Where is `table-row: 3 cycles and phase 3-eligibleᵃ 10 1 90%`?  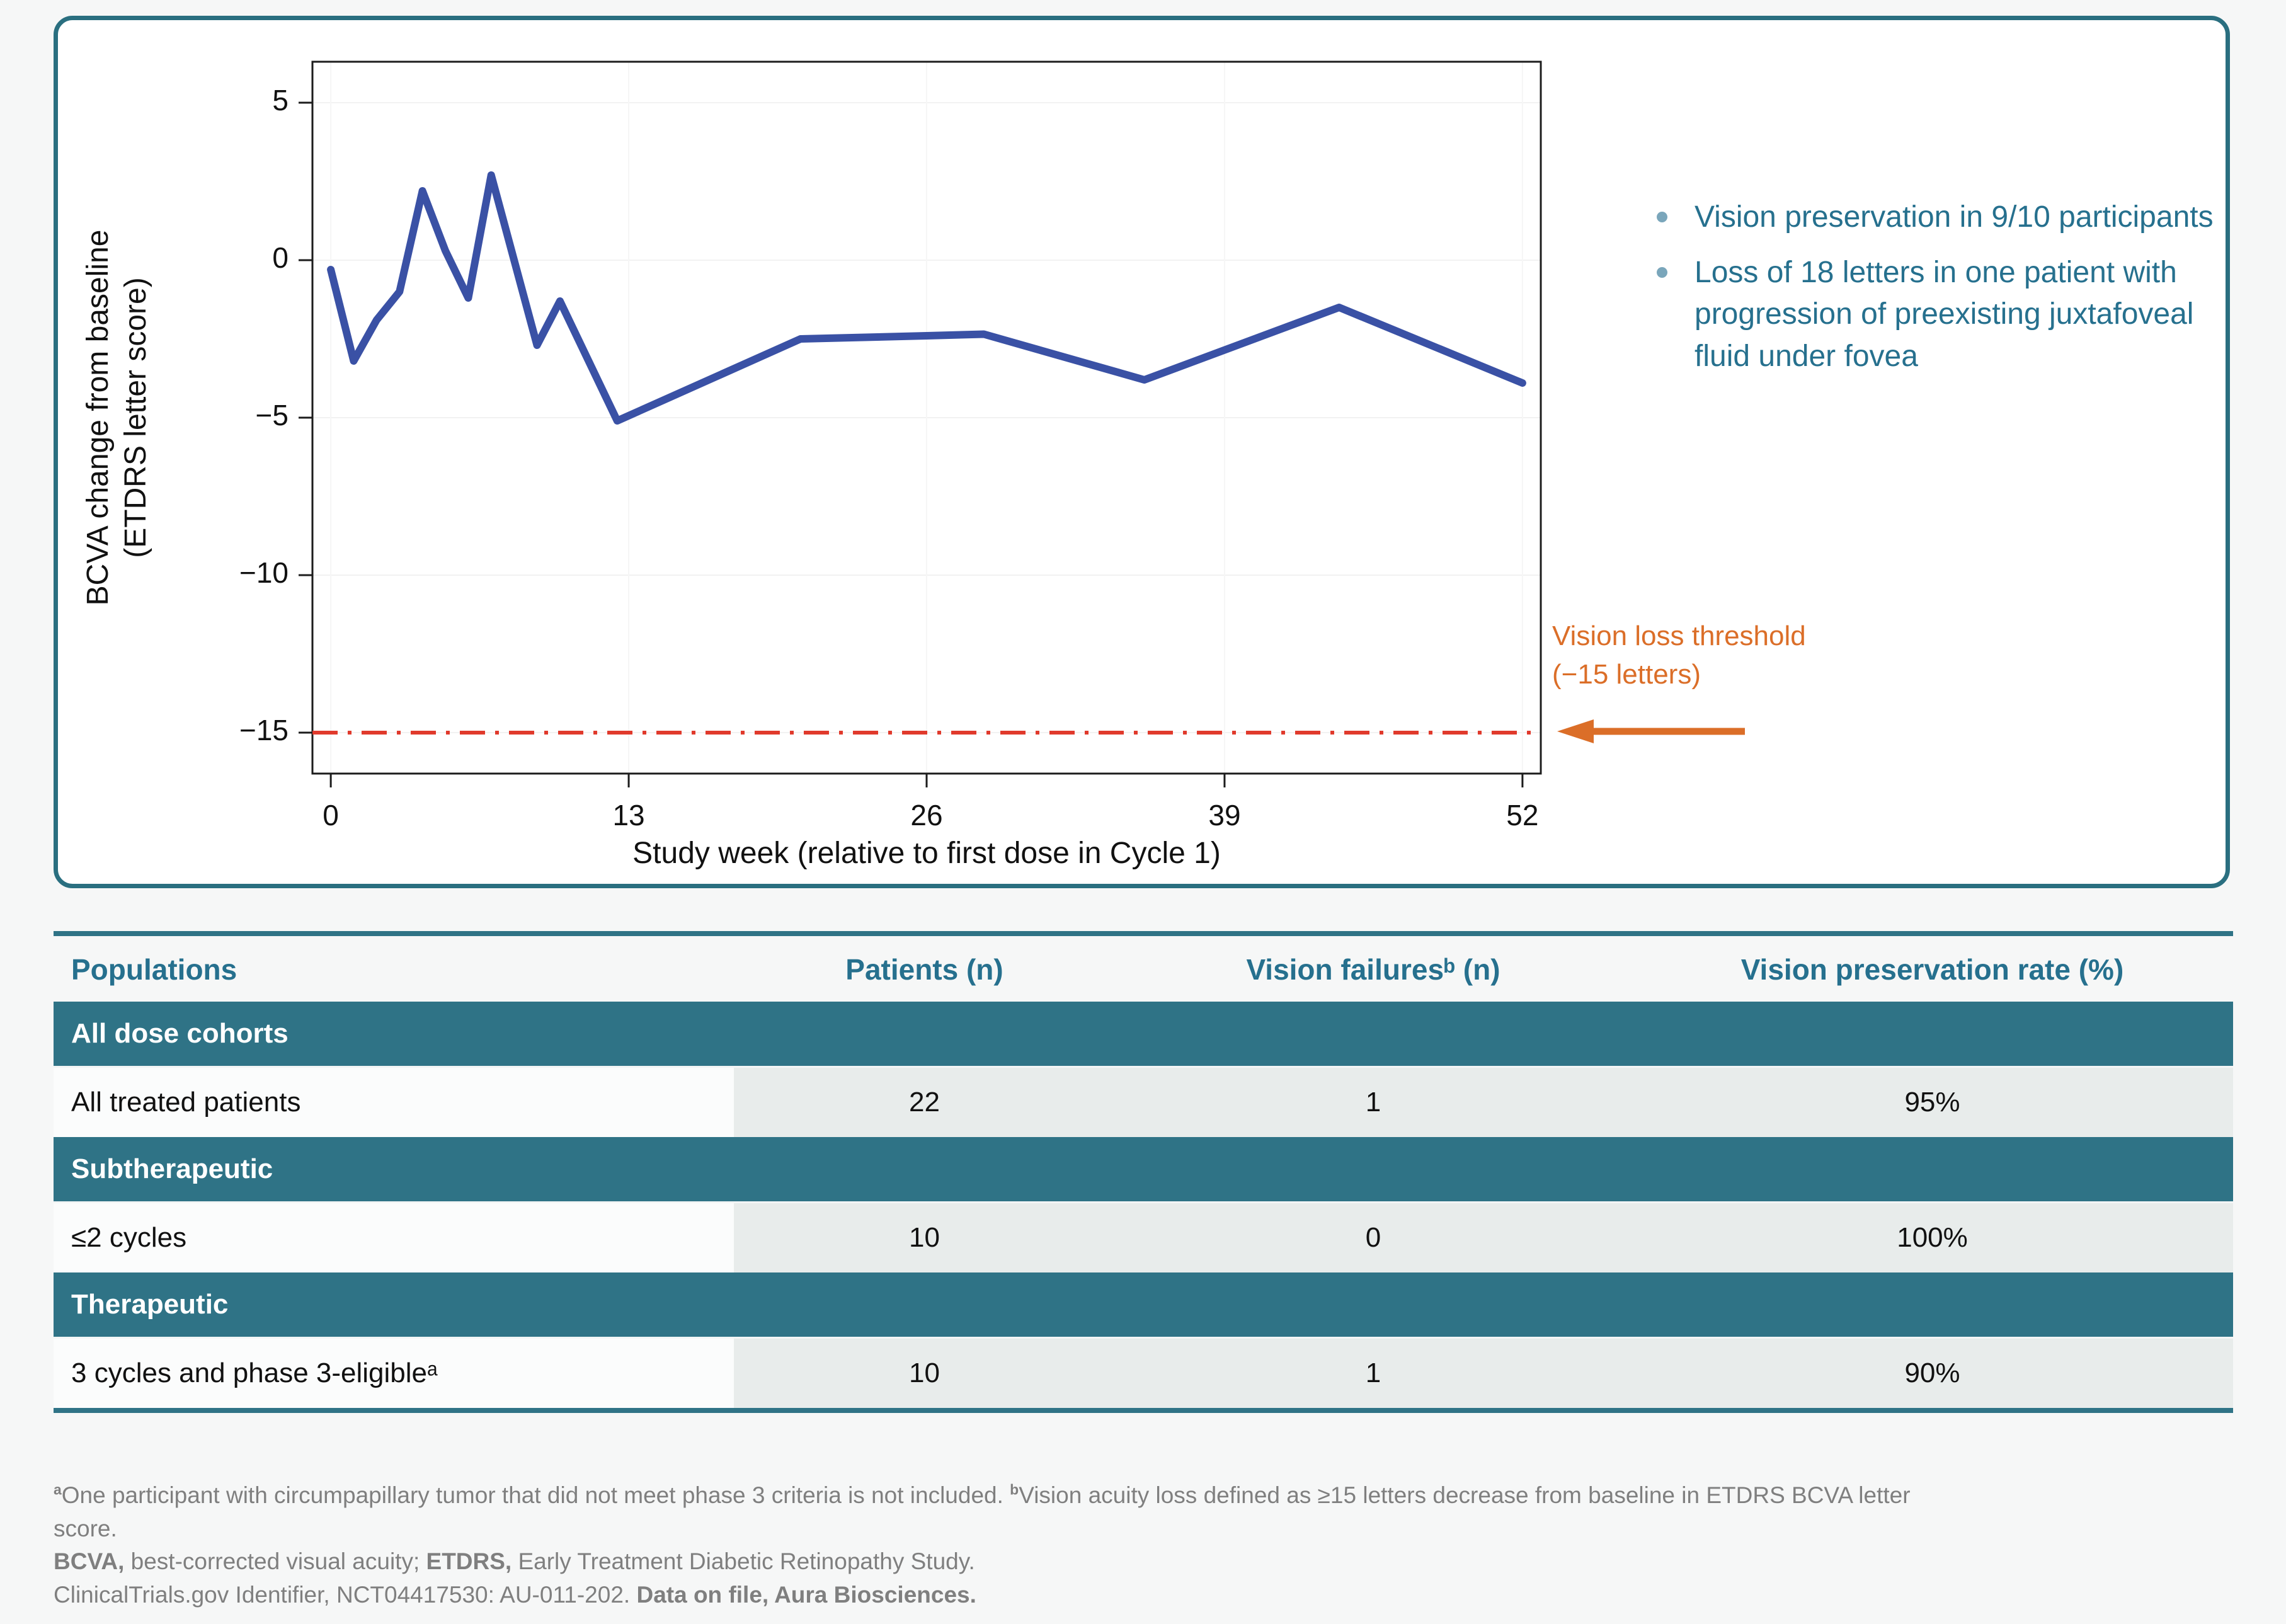 table-row: 3 cycles and phase 3-eligibleᵃ 10 1 90% is located at coordinates (1143, 1372).